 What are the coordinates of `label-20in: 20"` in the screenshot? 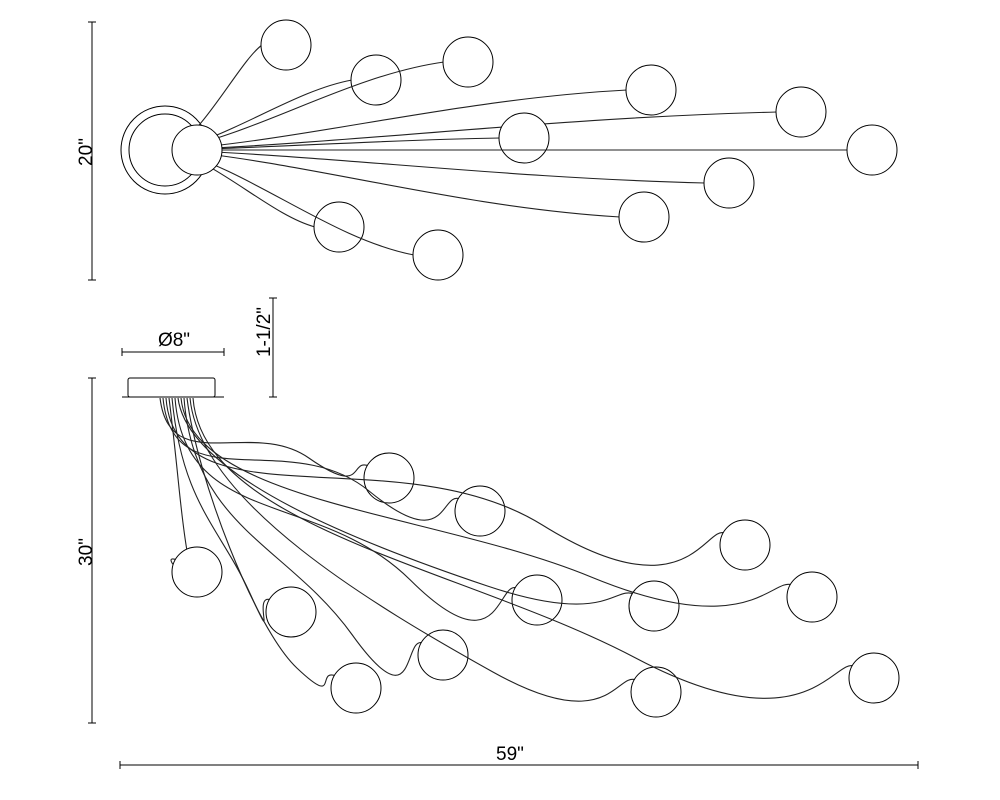 It's located at (86, 152).